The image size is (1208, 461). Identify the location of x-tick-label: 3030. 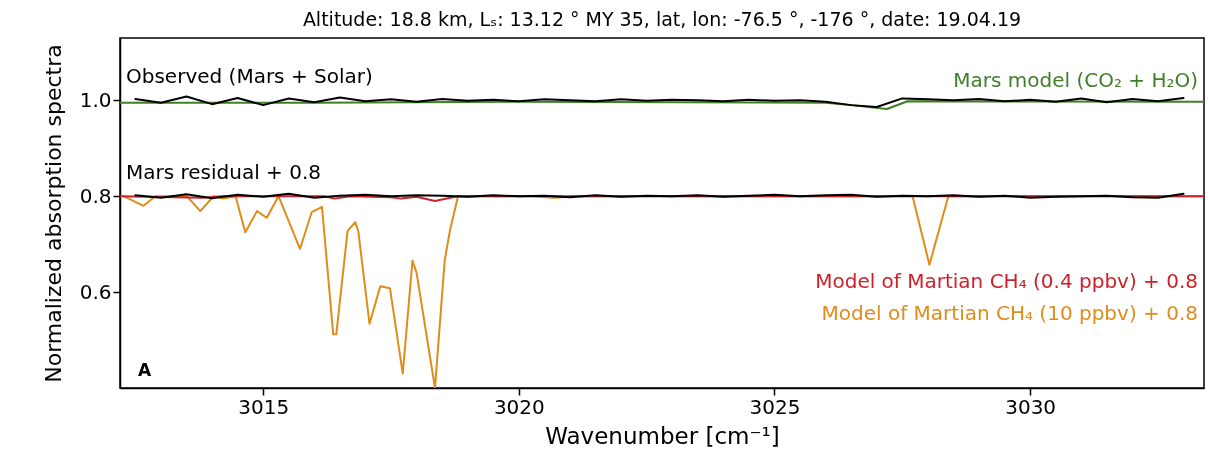
(1031, 406).